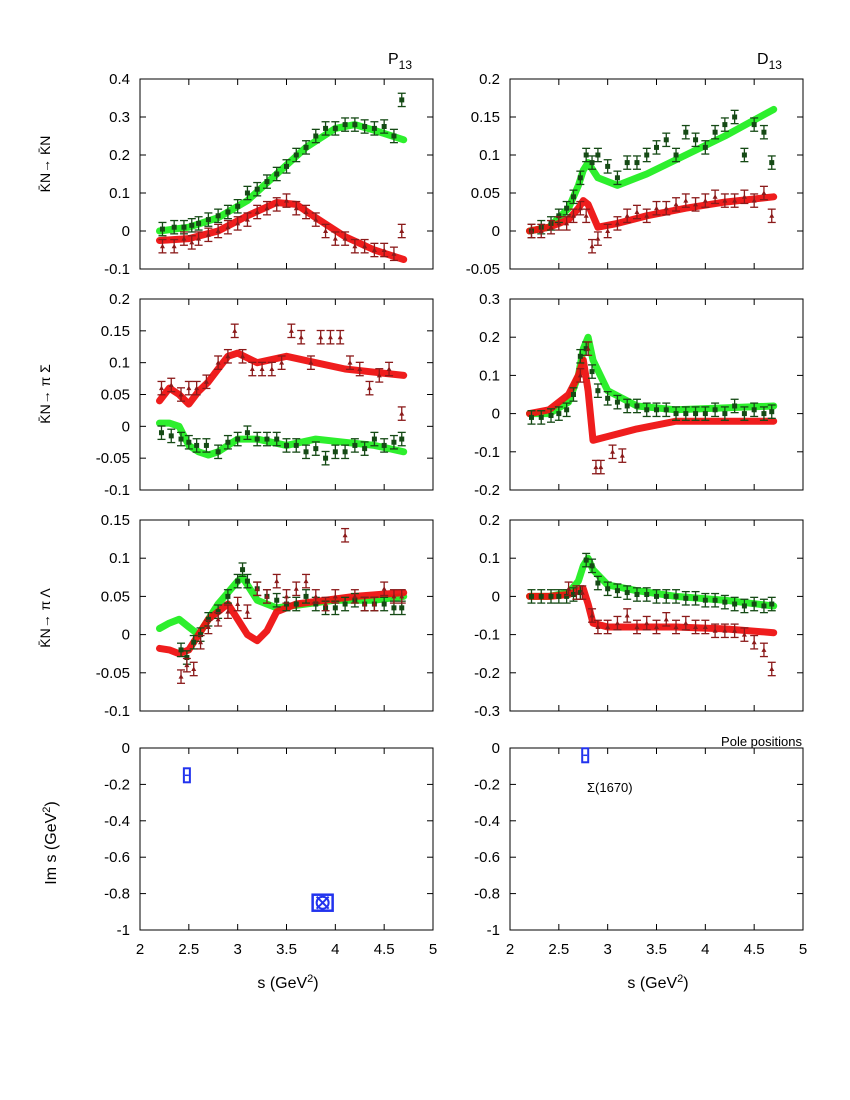  What do you see at coordinates (119, 558) in the screenshot?
I see `y-tick-label: 0.1` at bounding box center [119, 558].